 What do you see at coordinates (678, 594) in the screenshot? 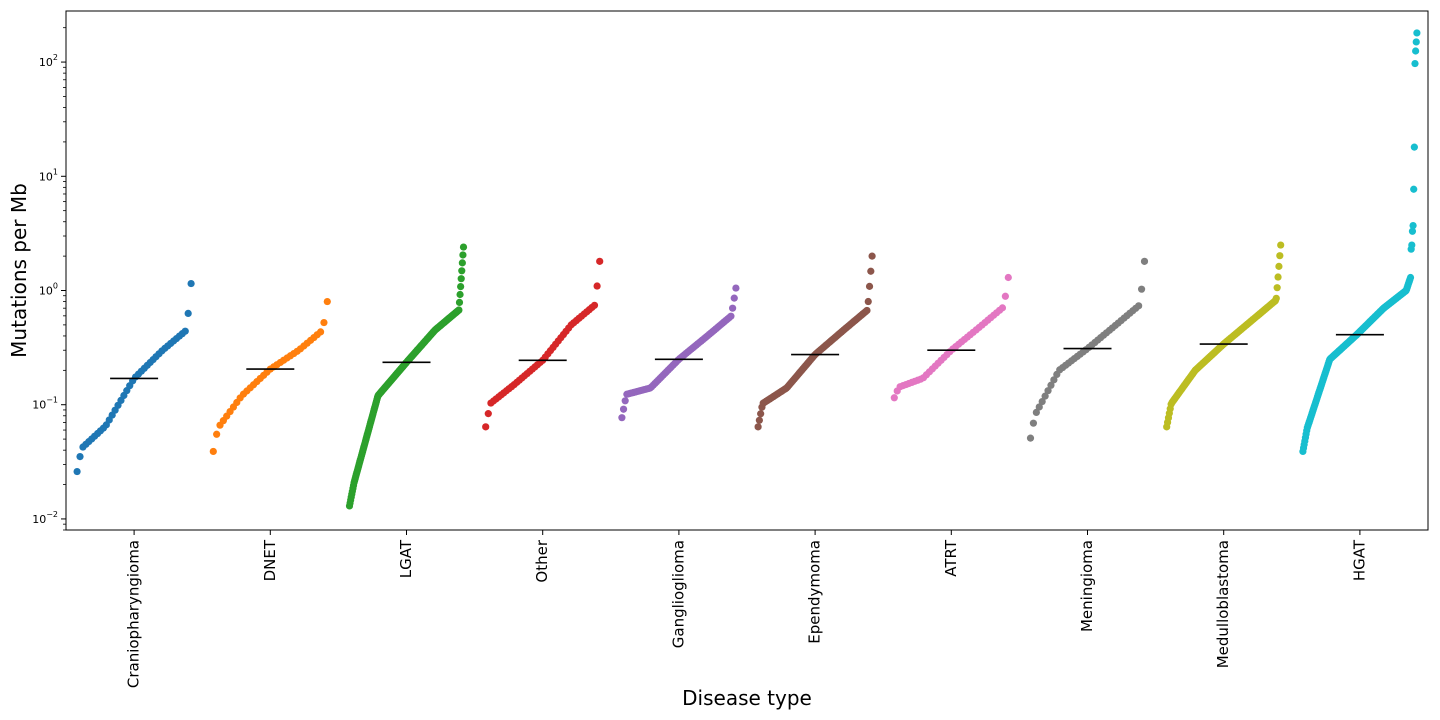
I see `x-tick-label: Ganglioglioma` at bounding box center [678, 594].